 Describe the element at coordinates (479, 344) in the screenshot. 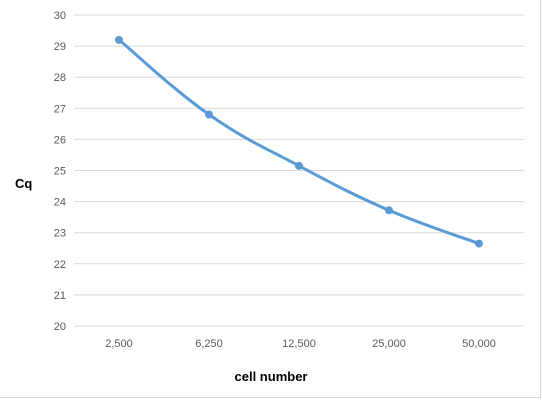

I see `x-tick-label: 50,000` at that location.